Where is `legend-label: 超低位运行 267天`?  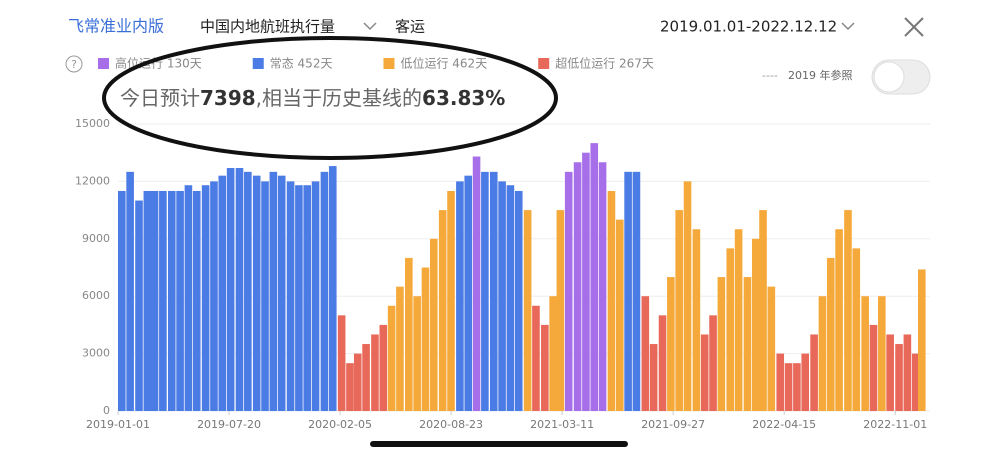 legend-label: 超低位运行 267天 is located at coordinates (604, 63).